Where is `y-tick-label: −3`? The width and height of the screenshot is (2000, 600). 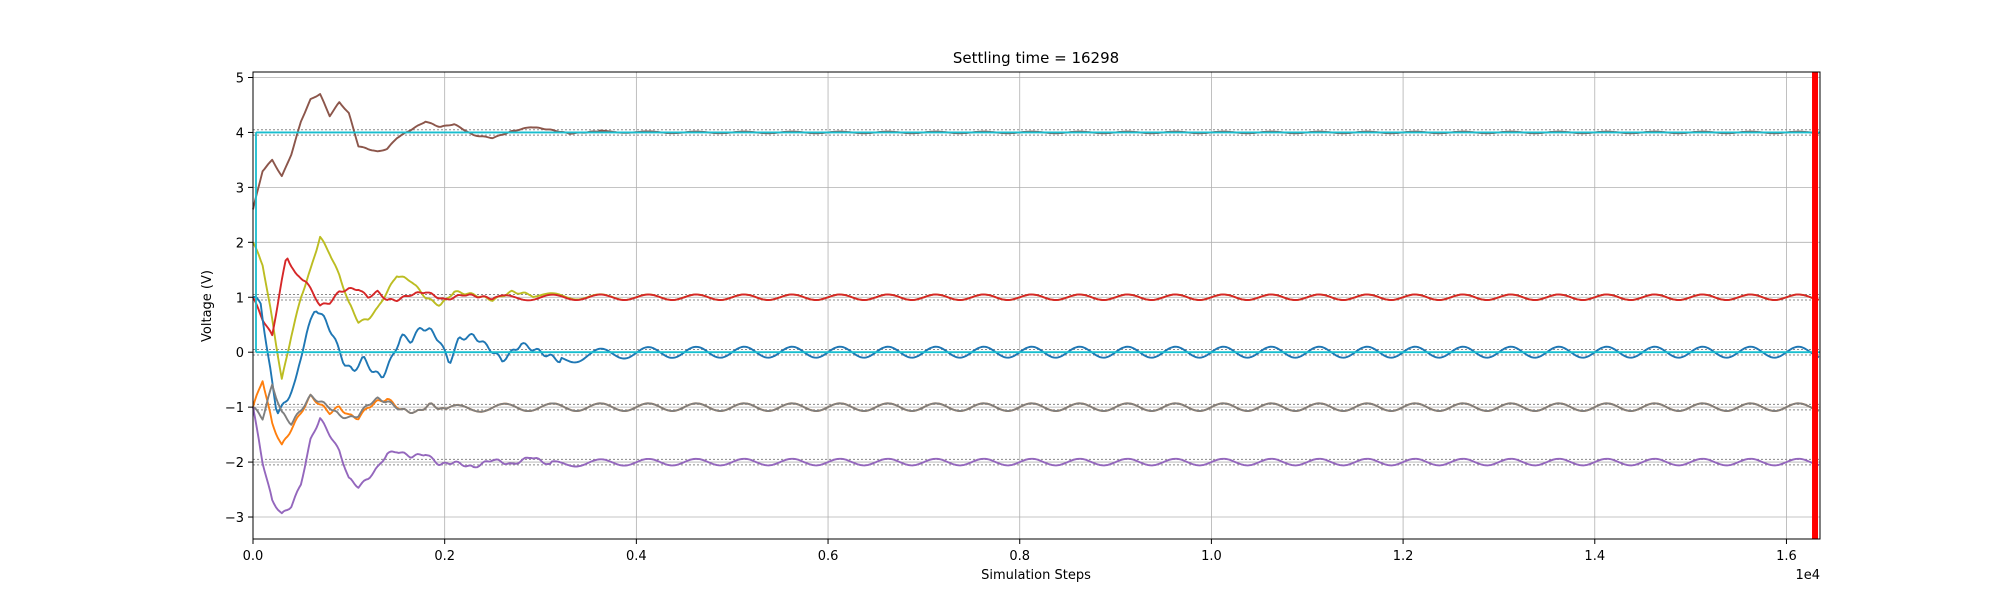
y-tick-label: −3 is located at coordinates (234, 518).